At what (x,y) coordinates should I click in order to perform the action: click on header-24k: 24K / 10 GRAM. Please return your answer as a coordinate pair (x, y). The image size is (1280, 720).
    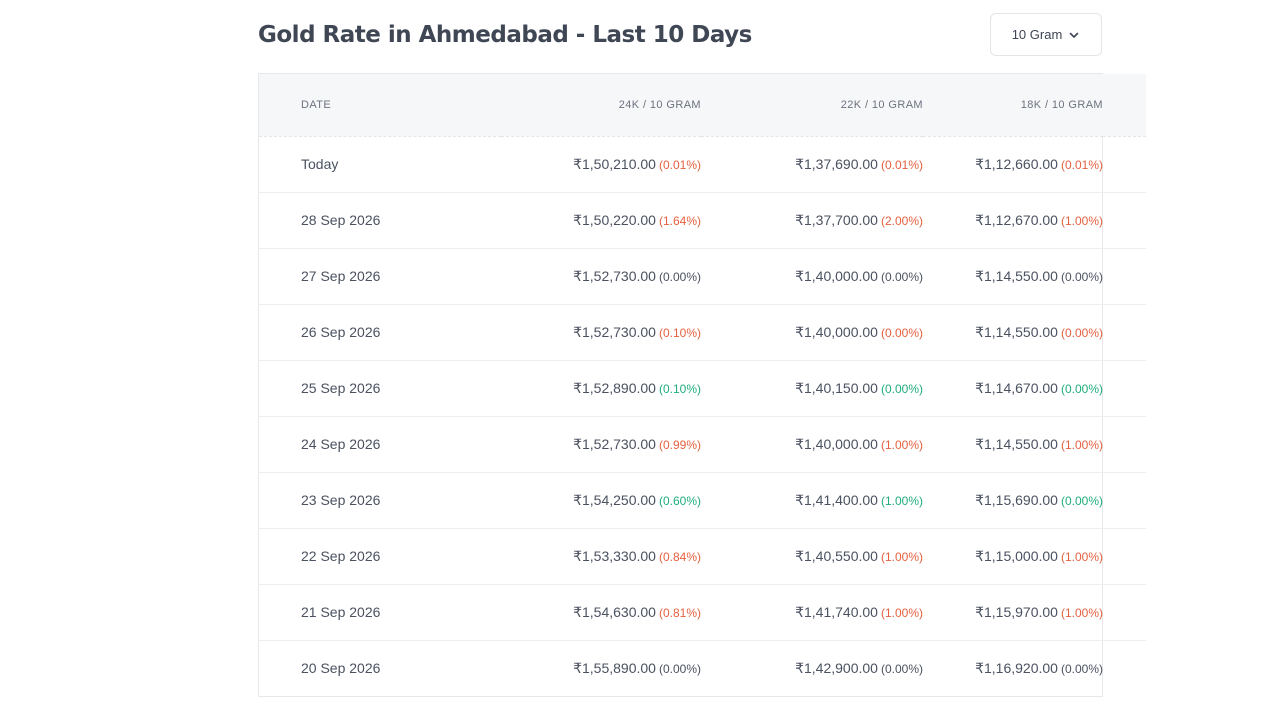
    Looking at the image, I should click on (601, 105).